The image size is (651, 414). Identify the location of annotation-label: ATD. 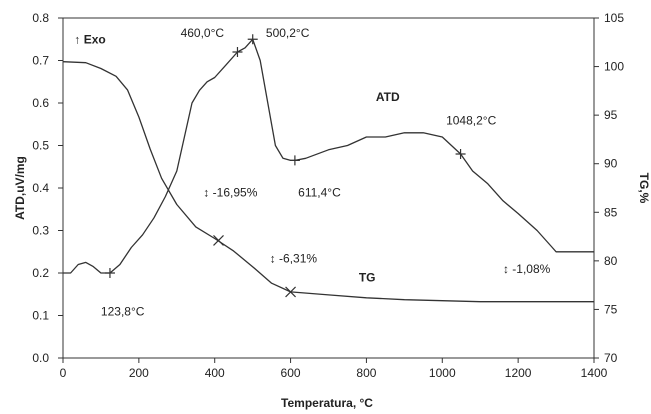
(388, 97).